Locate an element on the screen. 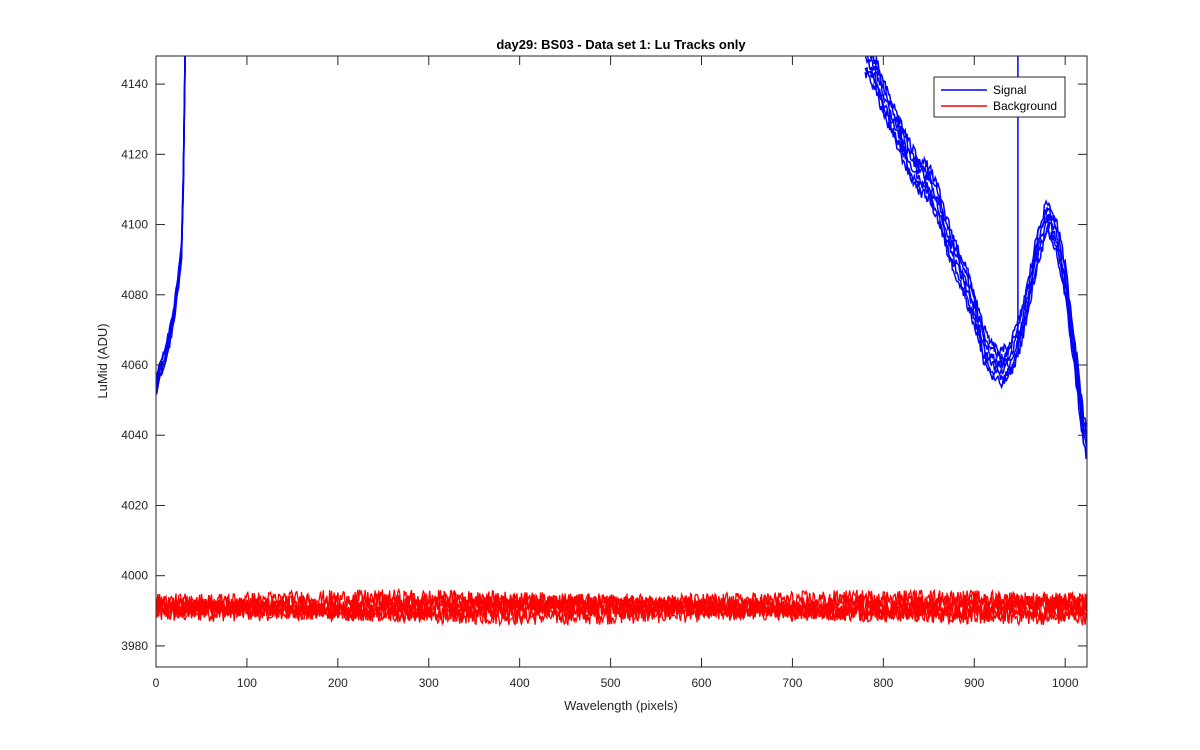 The image size is (1200, 750). x-tick-label: 1000 is located at coordinates (1065, 683).